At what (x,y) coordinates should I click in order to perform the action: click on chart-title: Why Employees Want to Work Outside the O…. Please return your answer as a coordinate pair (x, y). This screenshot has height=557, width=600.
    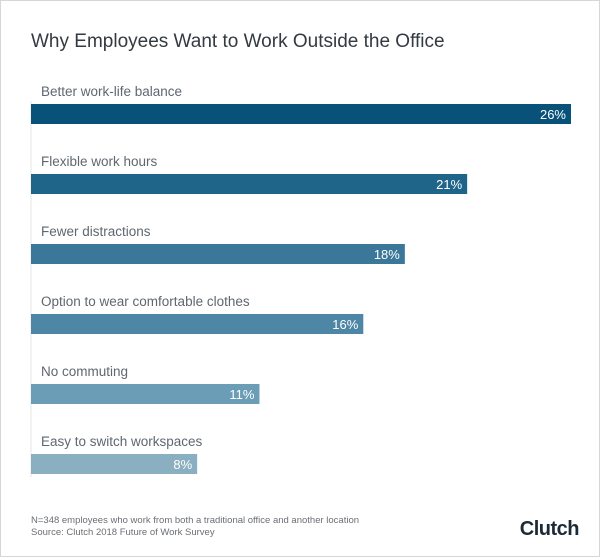
    Looking at the image, I should click on (238, 41).